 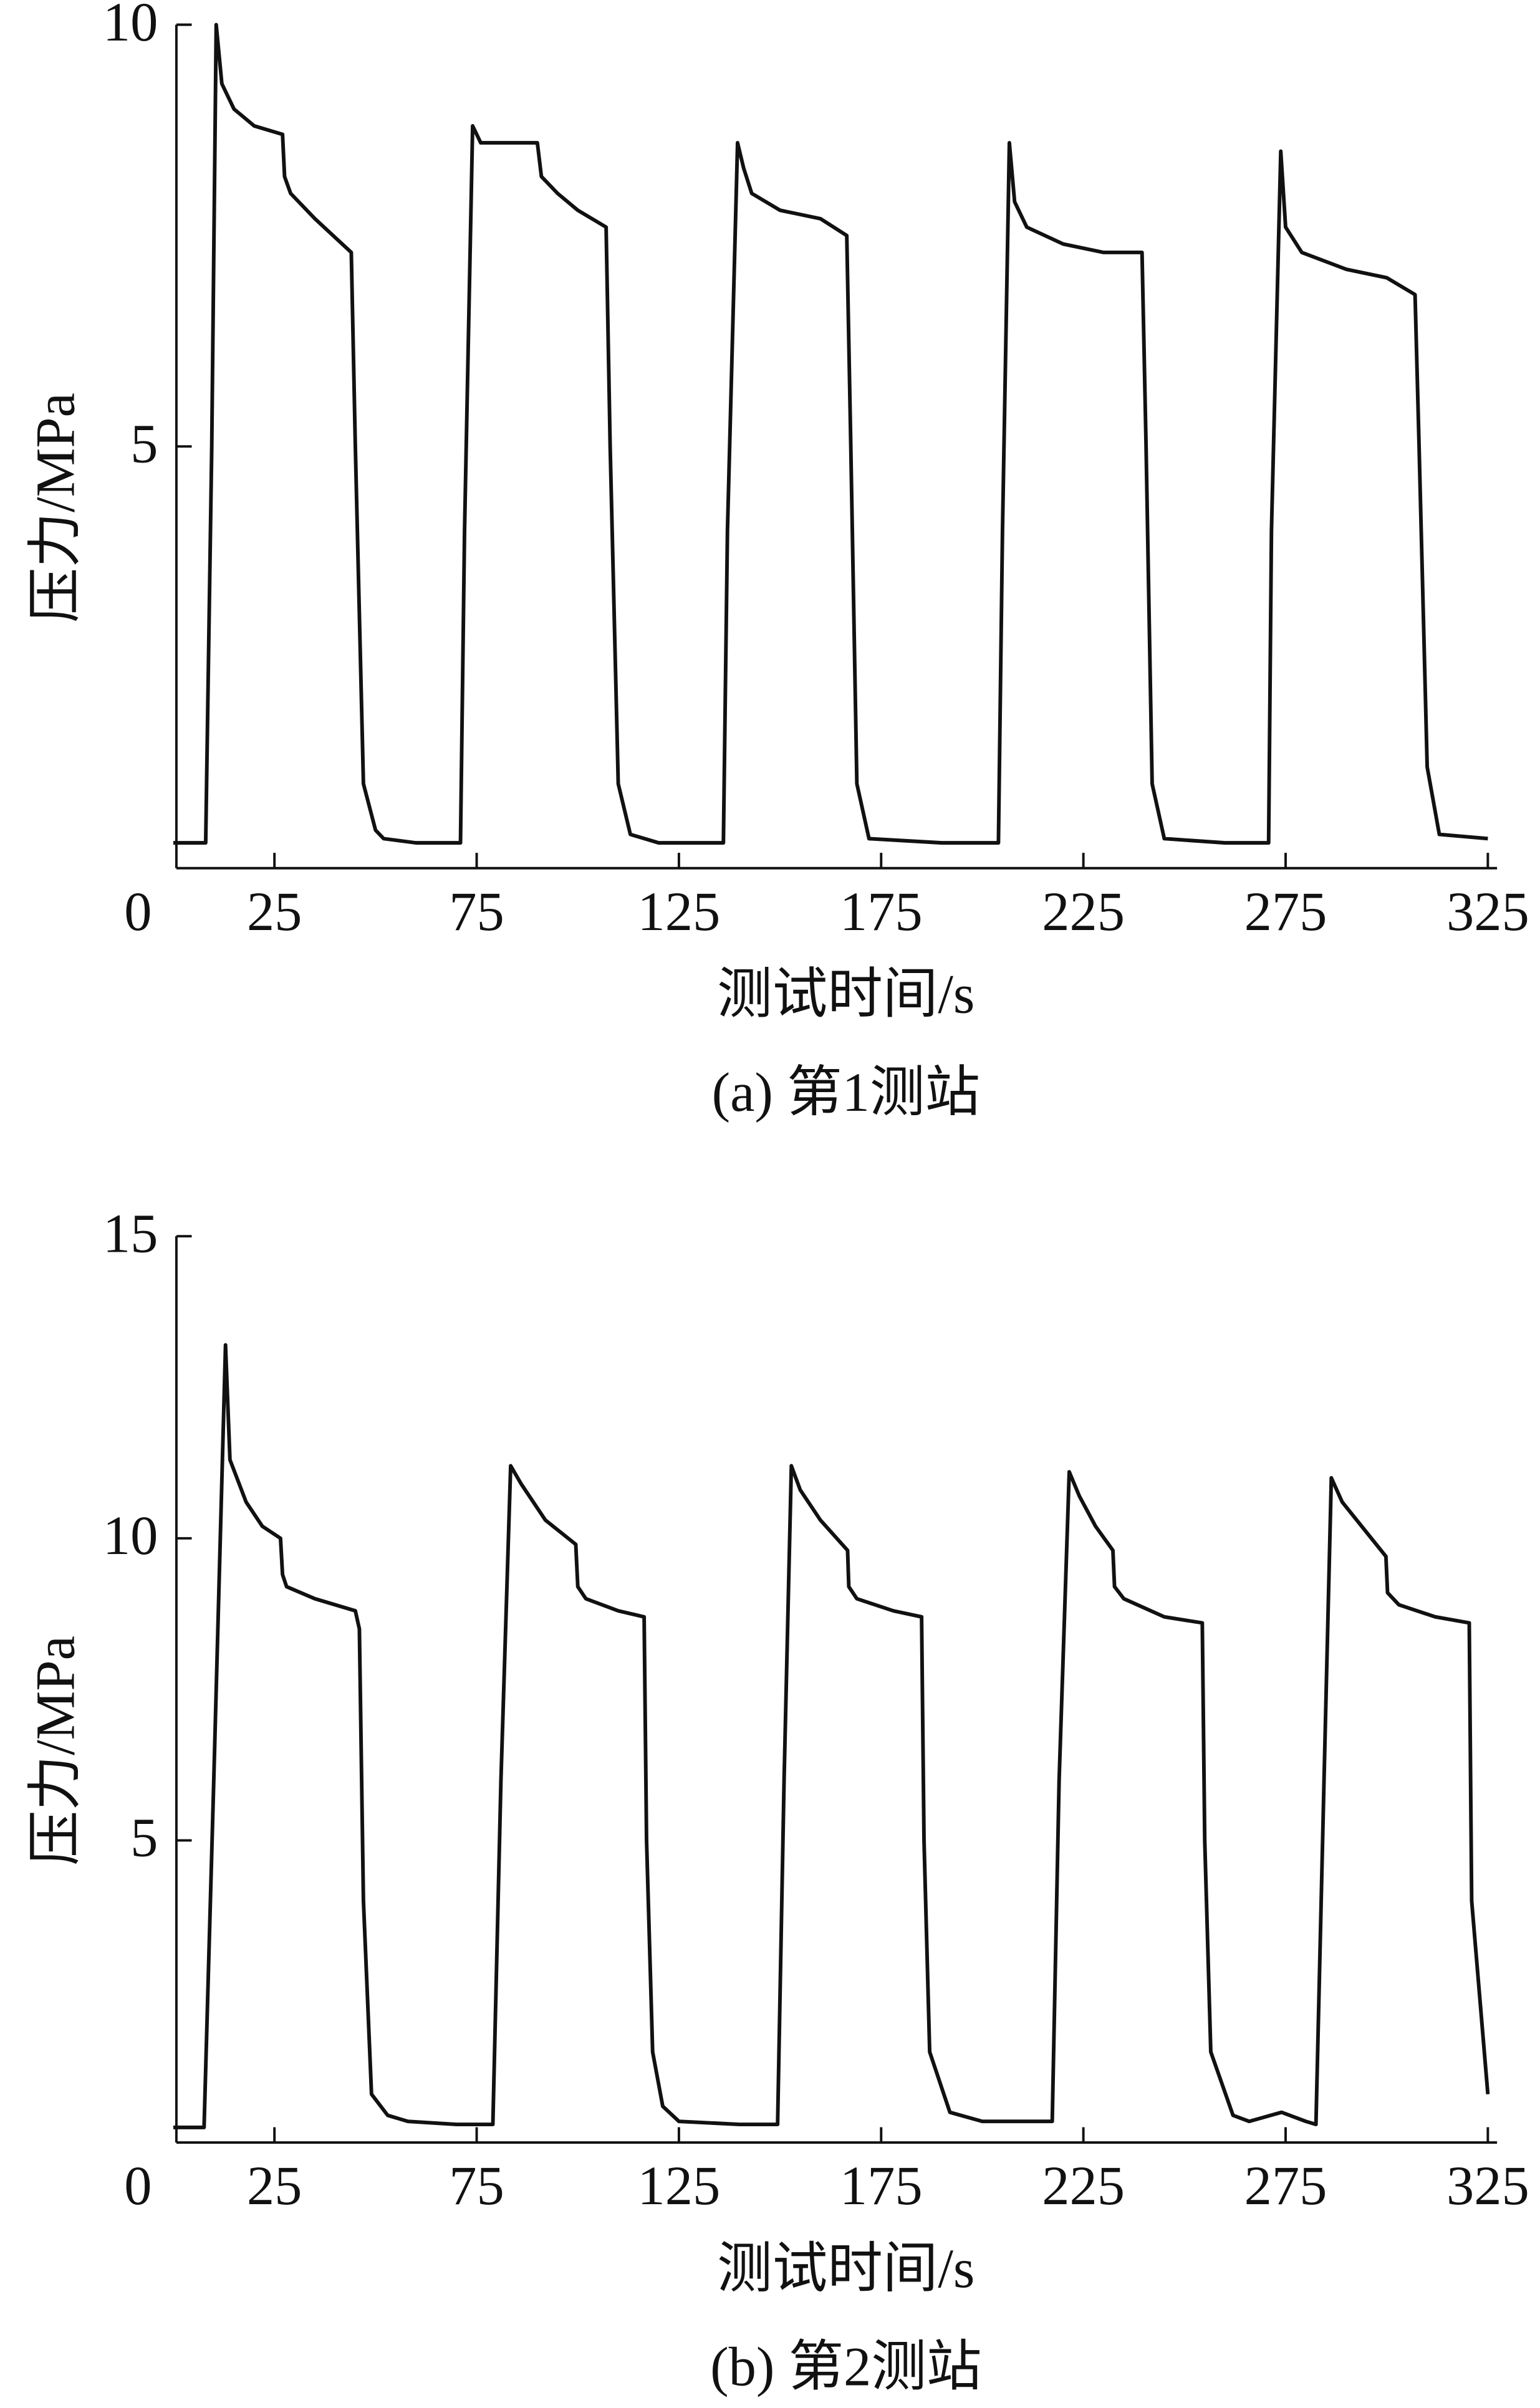 What do you see at coordinates (846, 1092) in the screenshot?
I see `caption: (a) 第1测站` at bounding box center [846, 1092].